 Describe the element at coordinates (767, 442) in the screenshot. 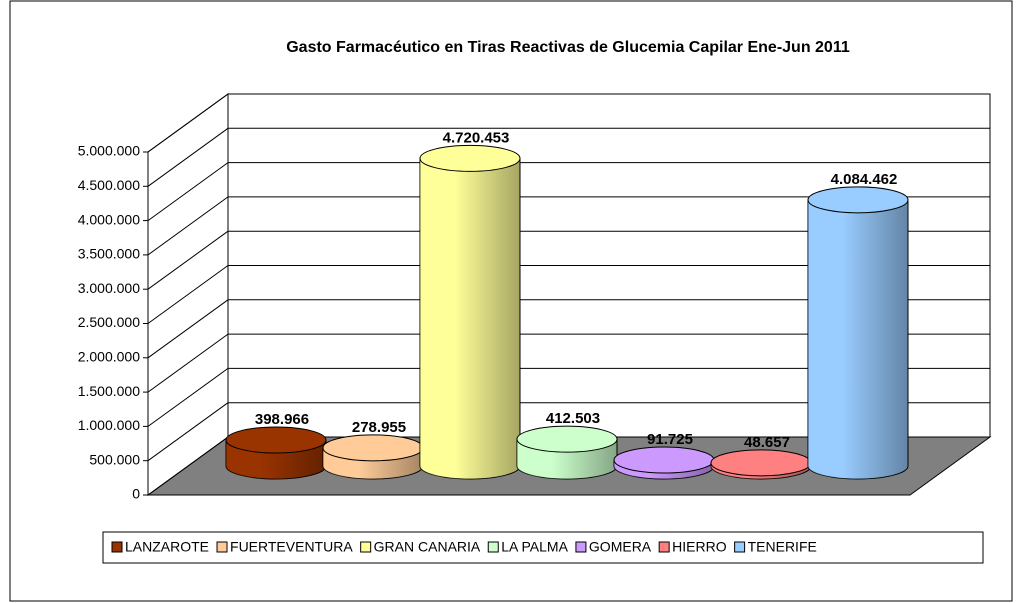

I see `data-label: 48.657` at that location.